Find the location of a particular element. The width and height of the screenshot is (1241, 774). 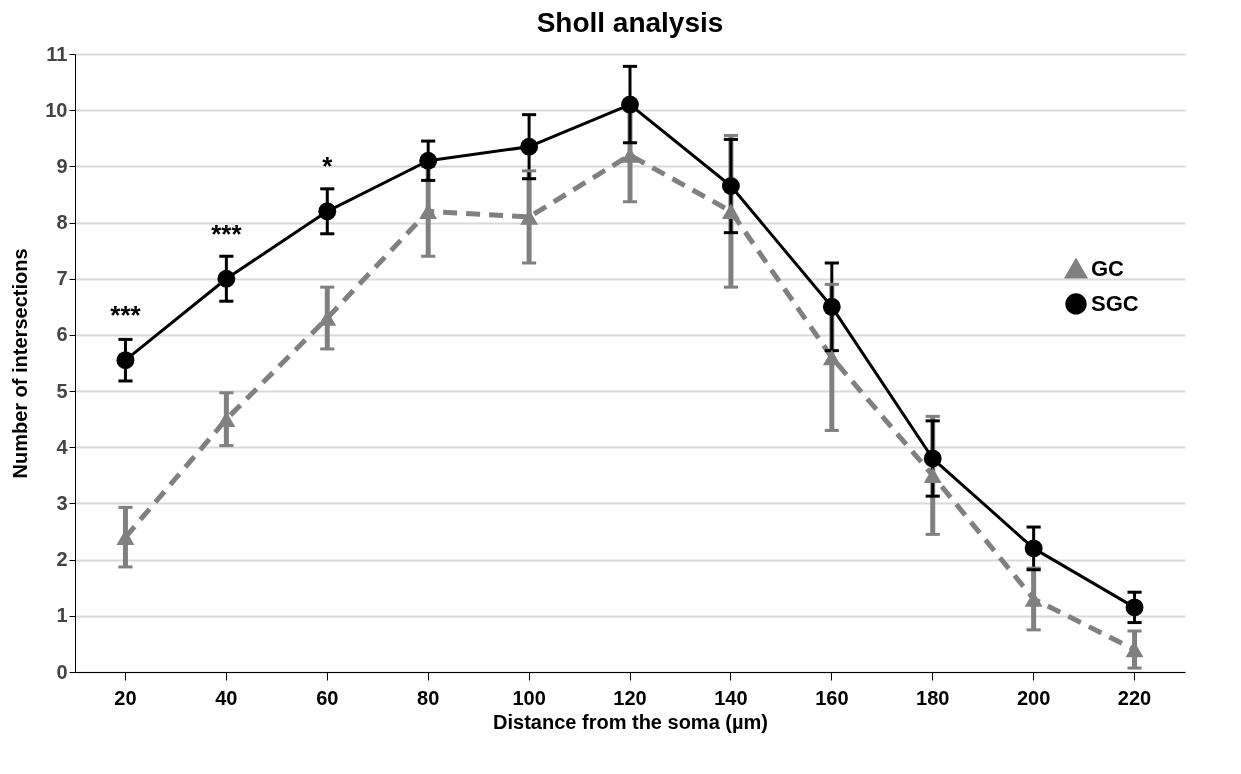

x-tick-label: 220 is located at coordinates (1134, 697).